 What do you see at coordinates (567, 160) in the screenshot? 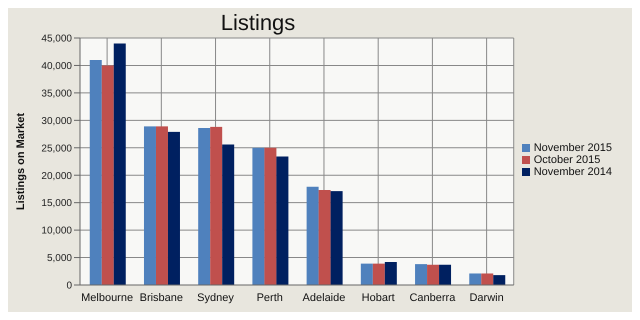
I see `legend-label: October 2015` at bounding box center [567, 160].